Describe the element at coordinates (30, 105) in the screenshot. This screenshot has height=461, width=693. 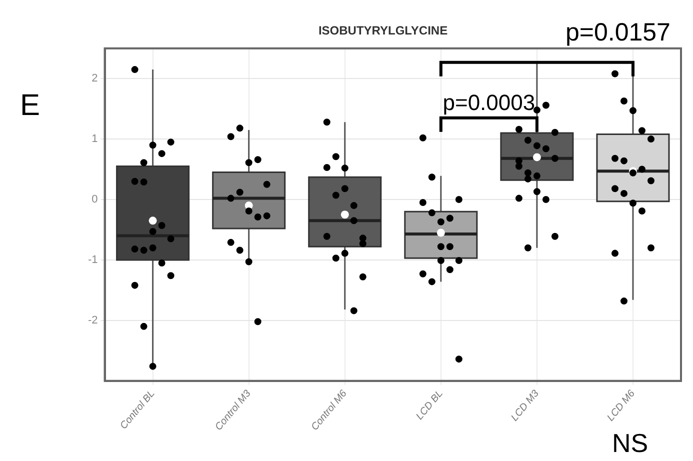
I see `text: E` at that location.